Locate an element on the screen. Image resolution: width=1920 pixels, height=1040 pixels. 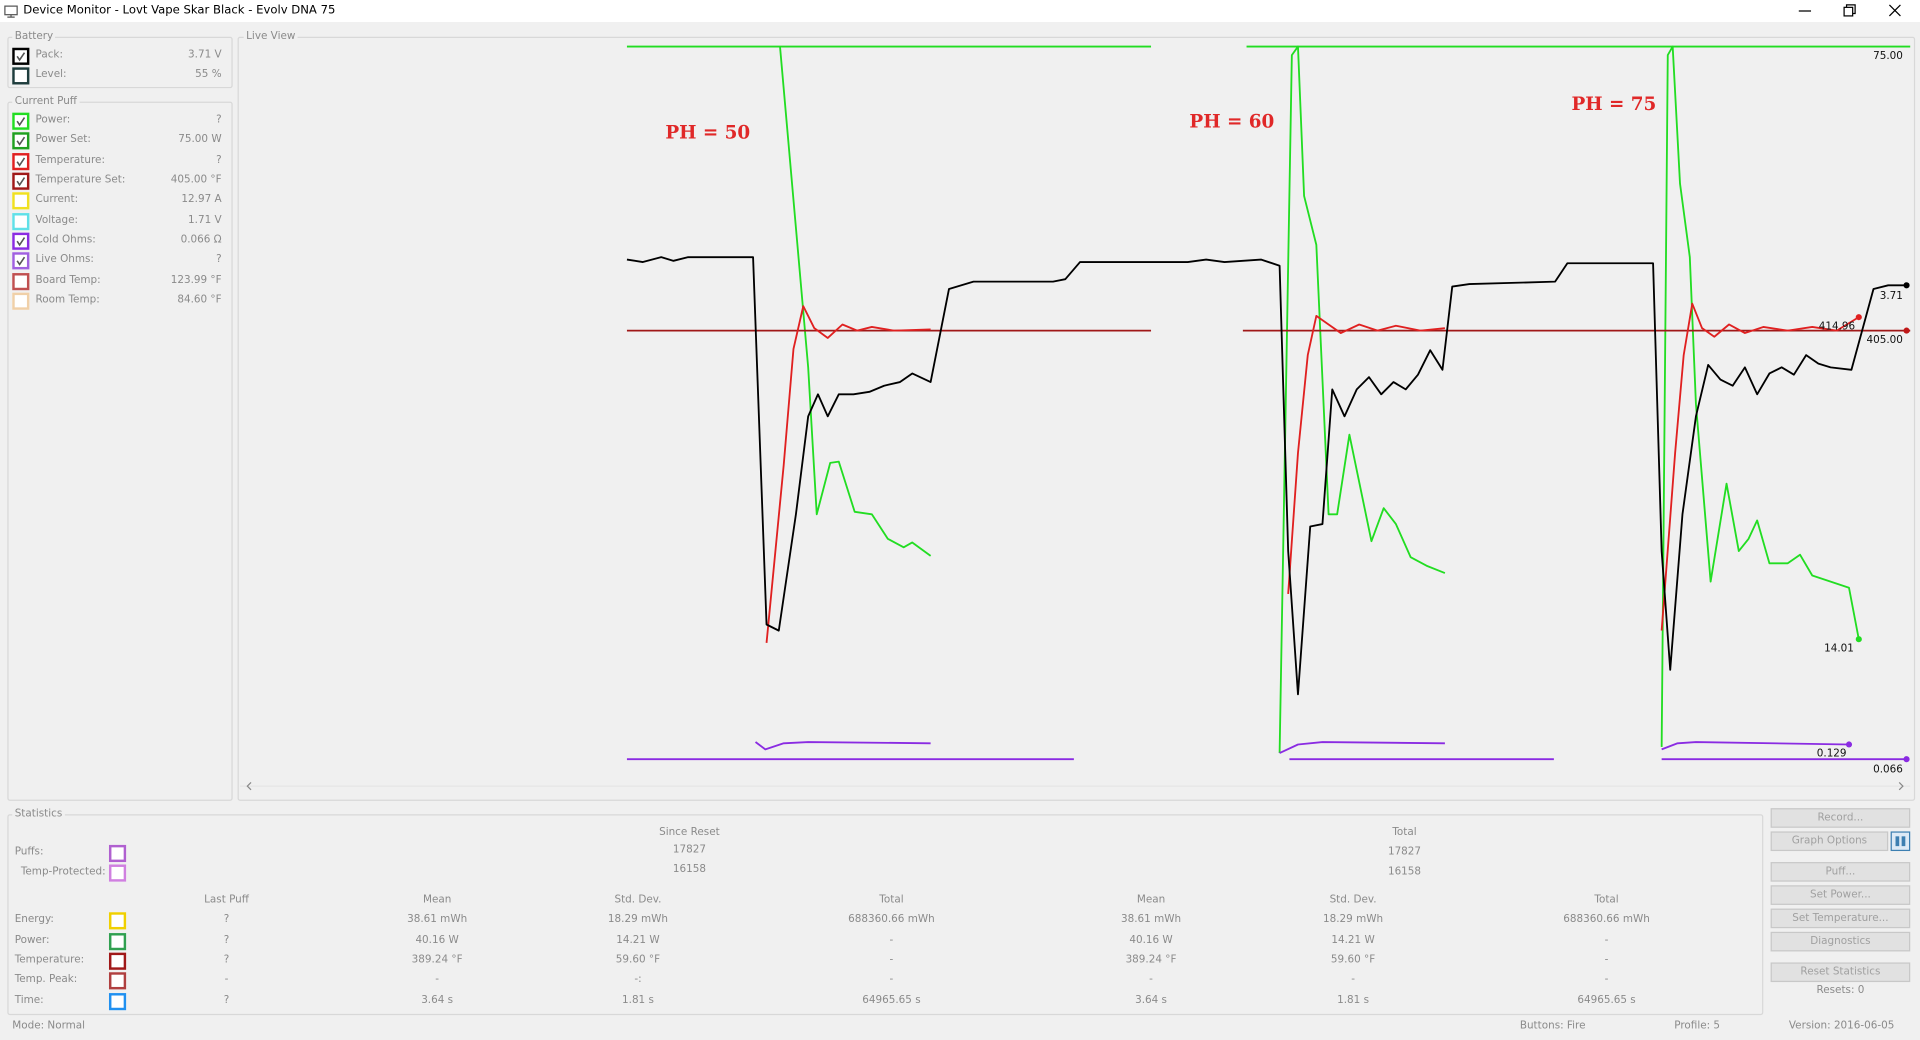
row-label: Time: is located at coordinates (29, 1000).